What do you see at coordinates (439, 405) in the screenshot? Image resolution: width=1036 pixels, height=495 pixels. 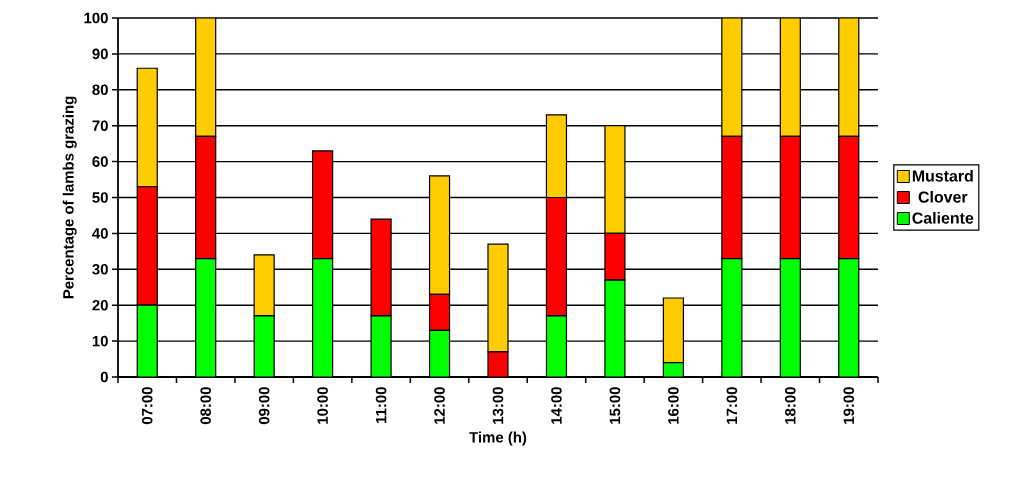 I see `x-tick-label: 12:00` at bounding box center [439, 405].